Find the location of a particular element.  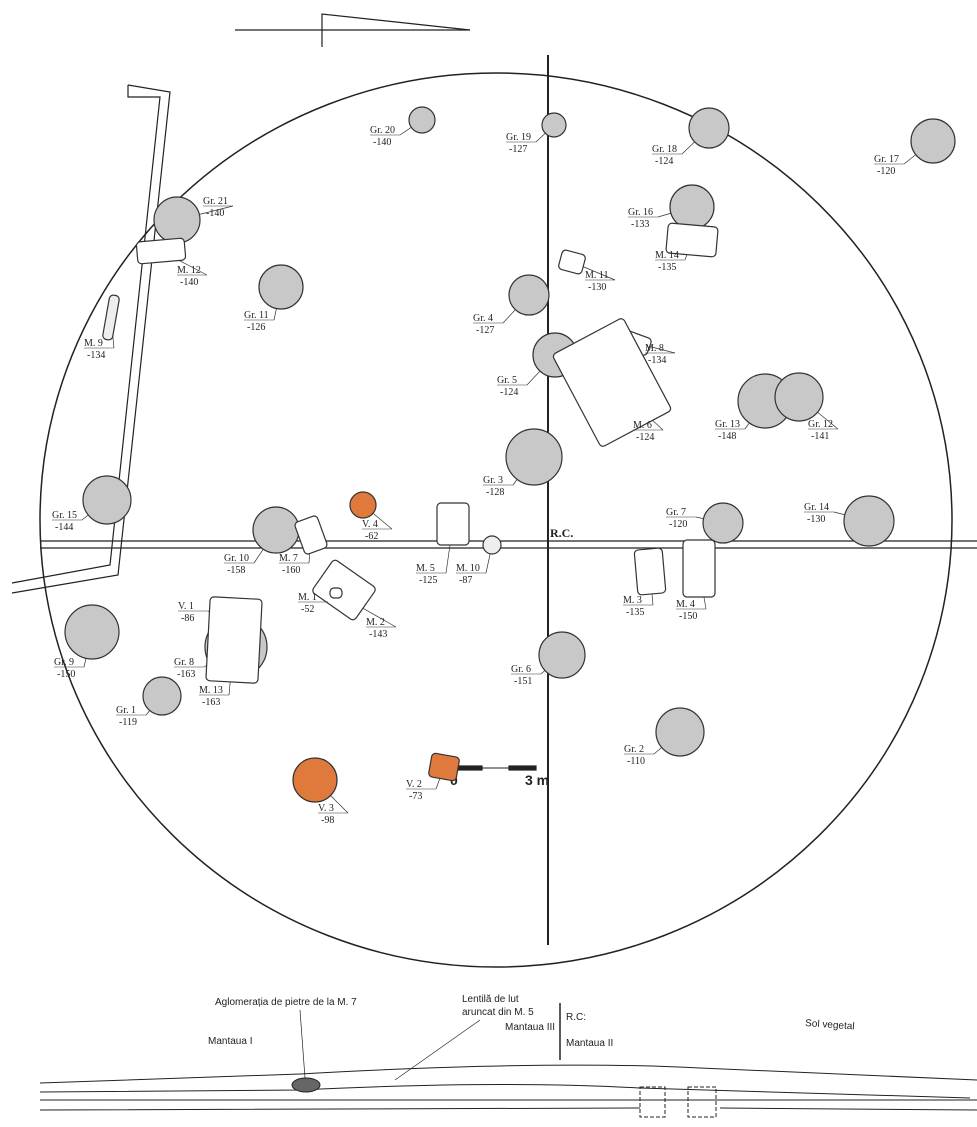

feature-label: M. 9 is located at coordinates (93, 343).